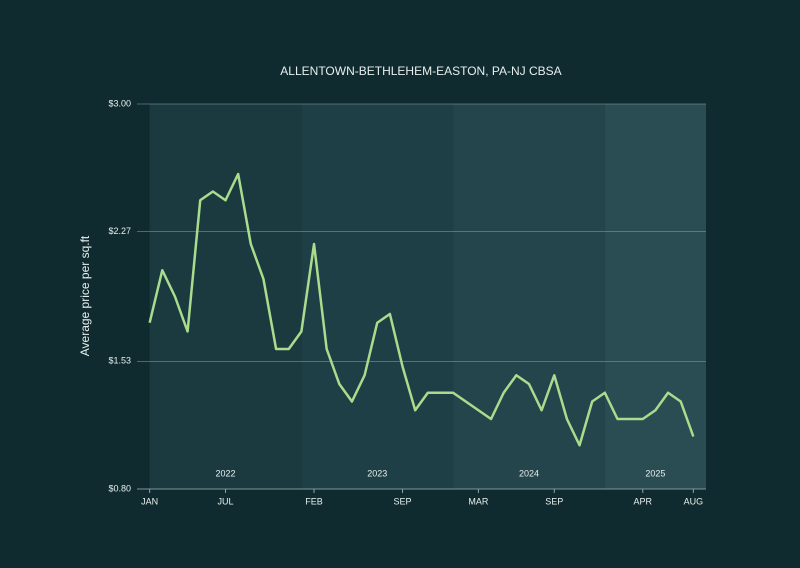 This screenshot has width=800, height=568. What do you see at coordinates (694, 501) in the screenshot?
I see `x-tick-label: AUG` at bounding box center [694, 501].